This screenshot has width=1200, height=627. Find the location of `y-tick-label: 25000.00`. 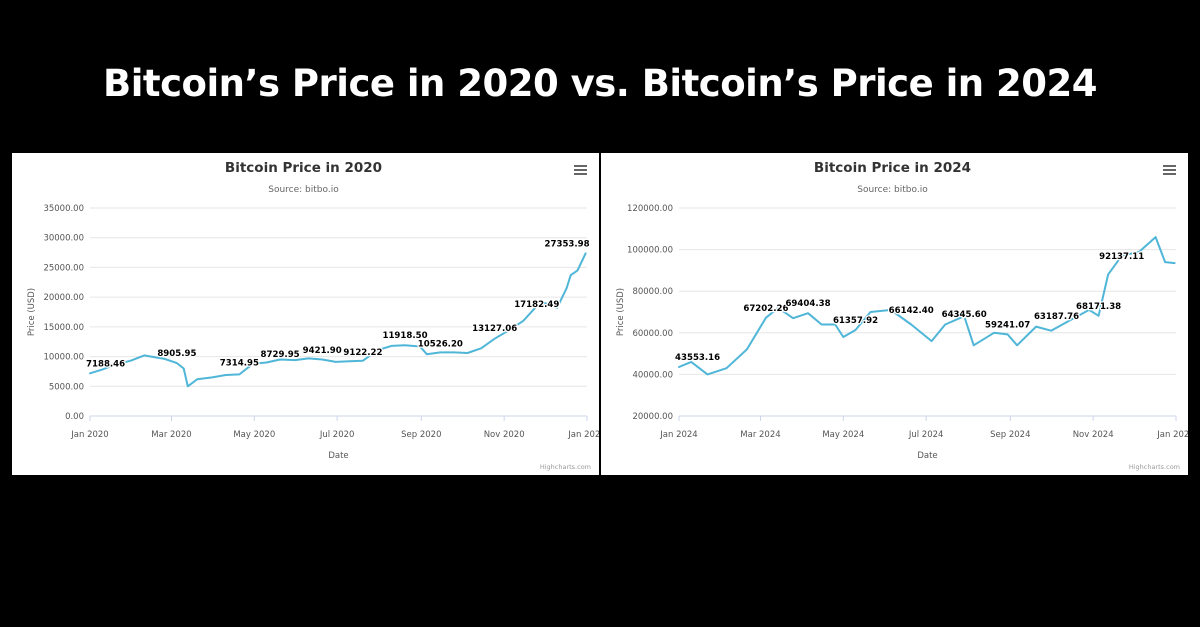

y-tick-label: 25000.00 is located at coordinates (63, 268).